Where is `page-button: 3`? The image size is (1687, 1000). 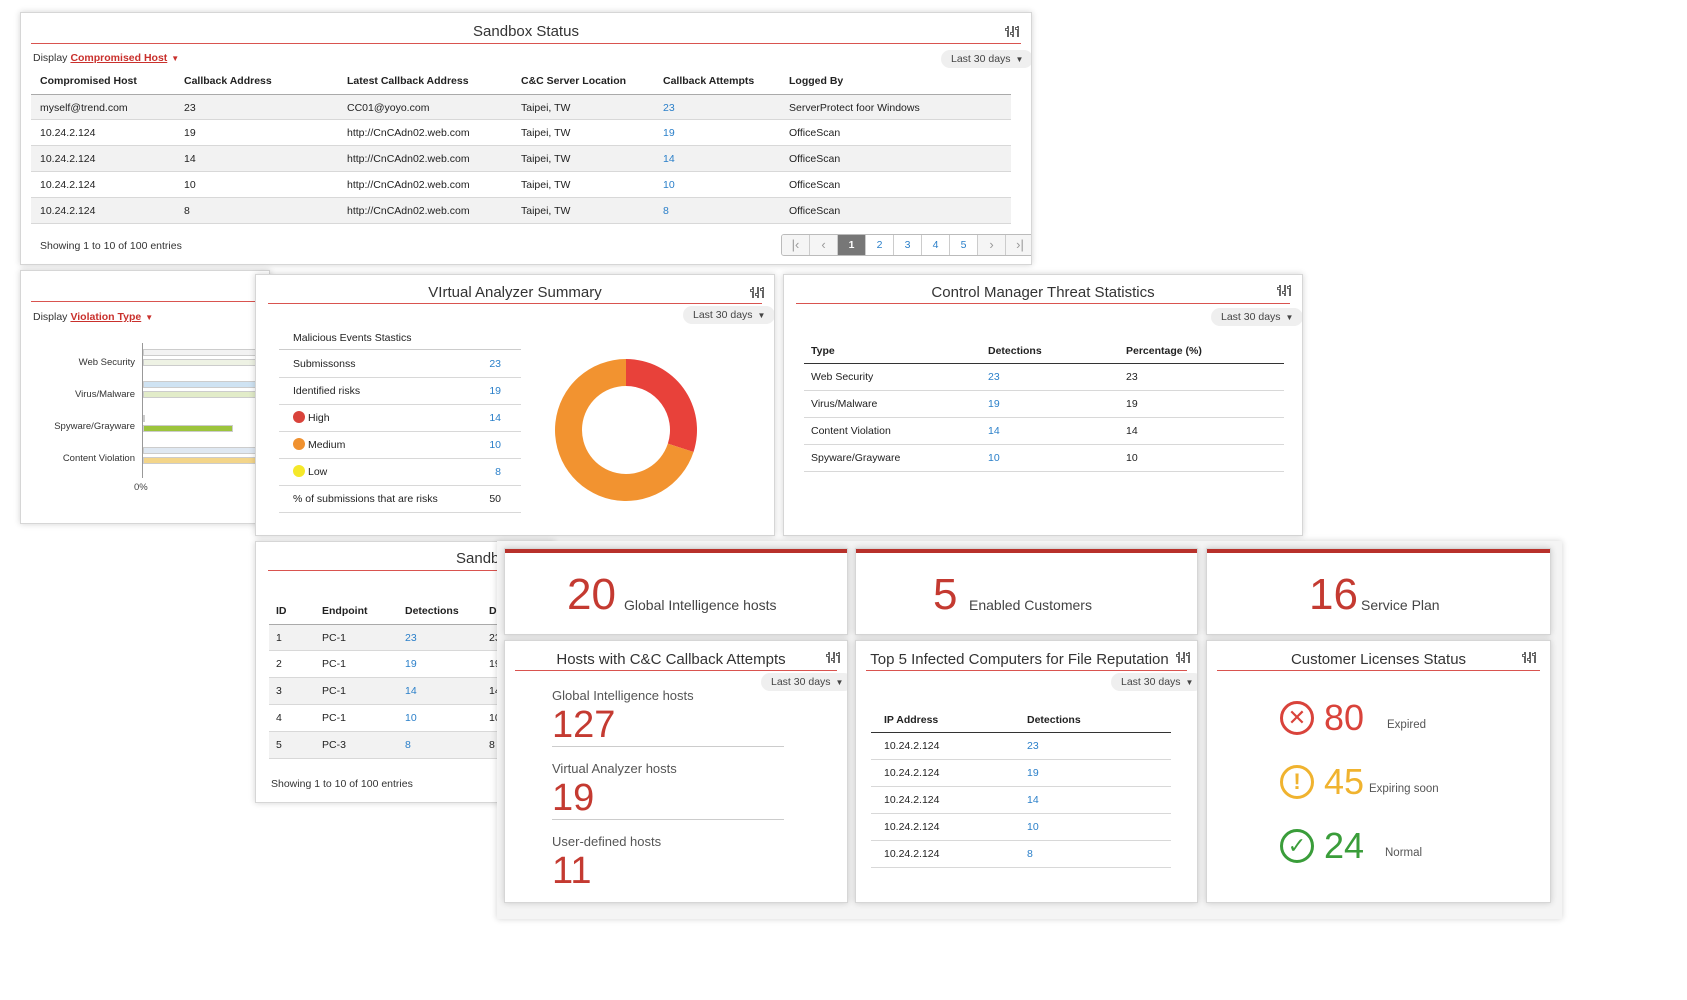
page-button: 3 is located at coordinates (908, 245).